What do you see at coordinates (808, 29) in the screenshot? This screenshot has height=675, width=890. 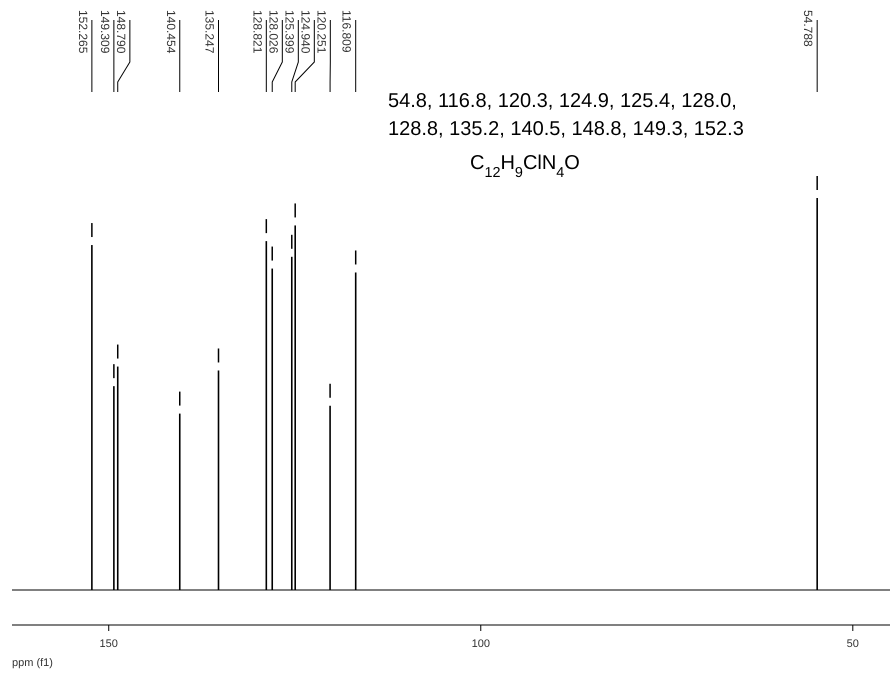 I see `text: 54.788` at bounding box center [808, 29].